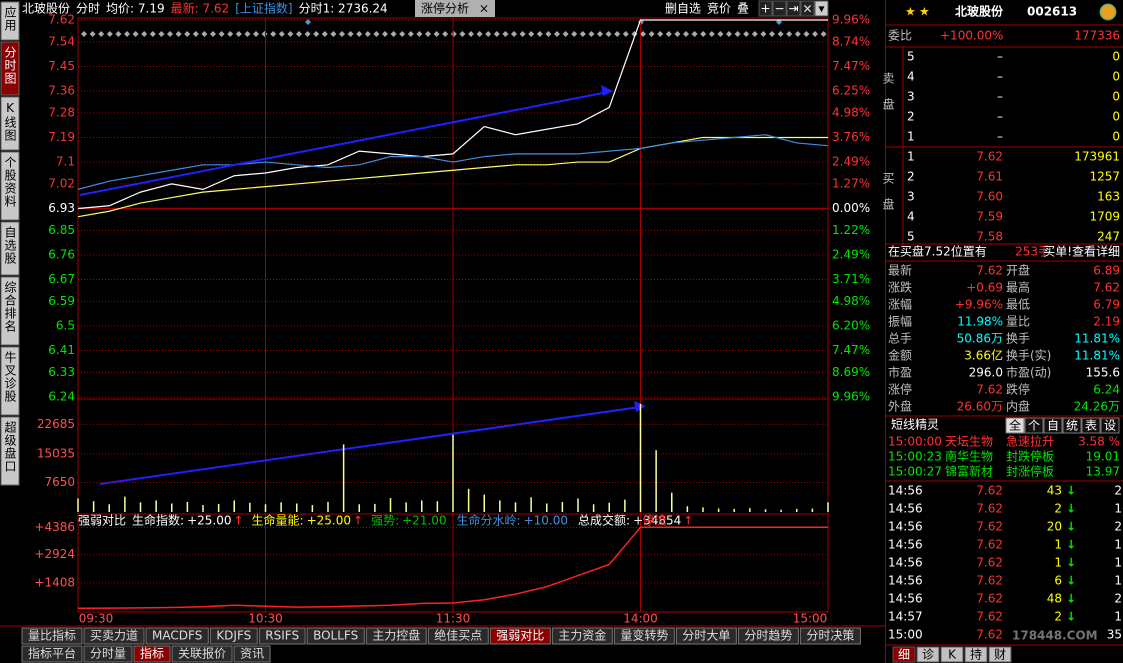 The height and width of the screenshot is (663, 1123). I want to click on tab-label: 分时决策, so click(830, 636).